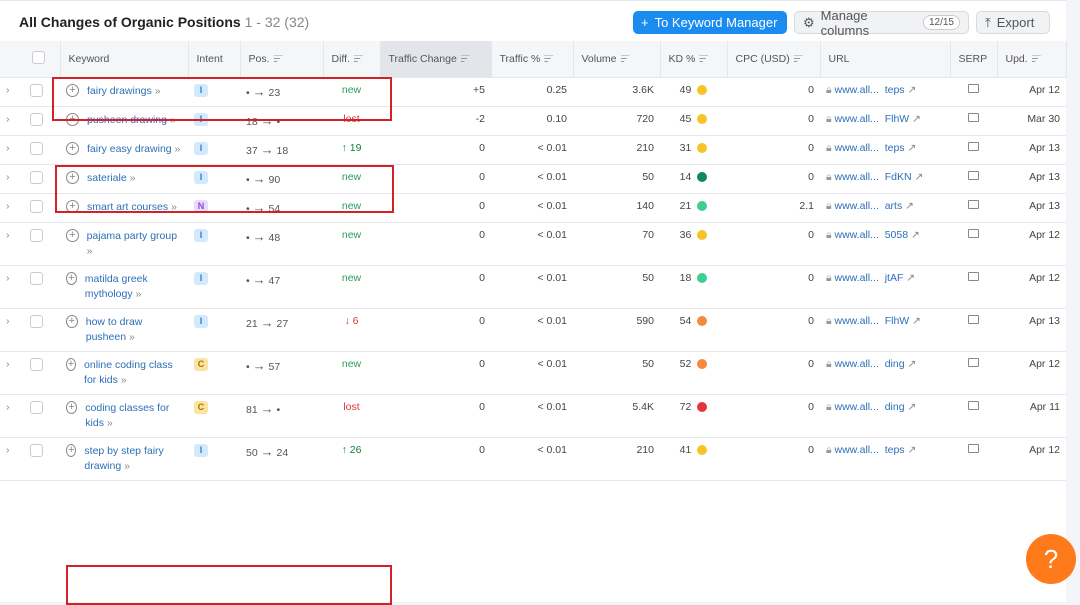  Describe the element at coordinates (881, 23) in the screenshot. I see `manage-columns-button: ⚙ Manage columns 12/15` at that location.